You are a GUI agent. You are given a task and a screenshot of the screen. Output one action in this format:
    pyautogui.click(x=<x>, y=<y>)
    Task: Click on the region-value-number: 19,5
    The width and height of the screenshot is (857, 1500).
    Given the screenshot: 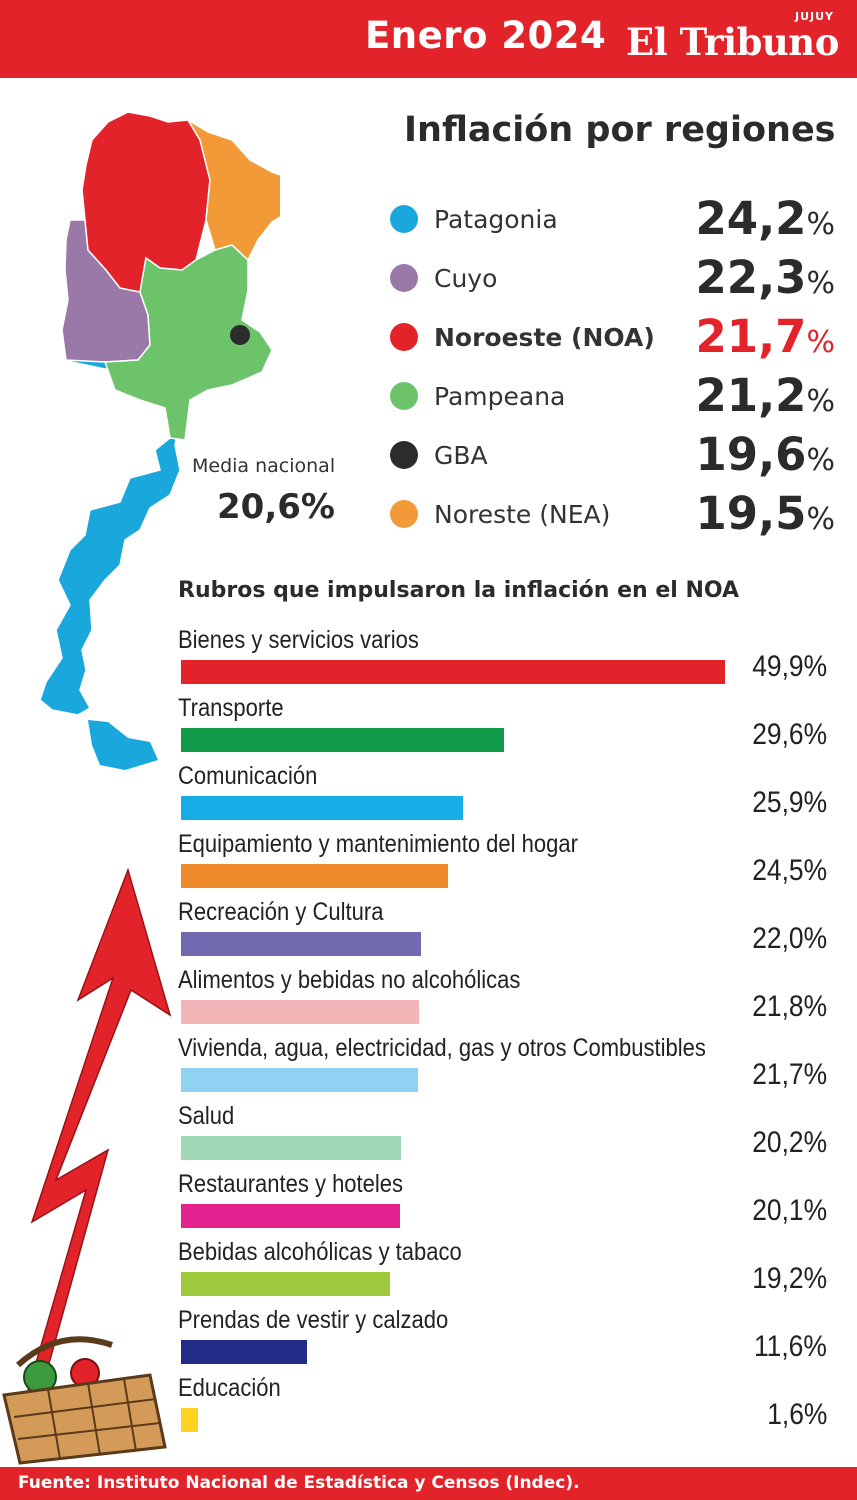 What is the action you would take?
    pyautogui.click(x=751, y=513)
    